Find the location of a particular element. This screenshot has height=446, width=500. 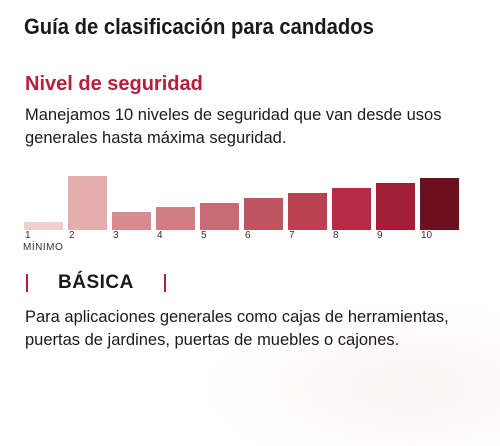

security-level-scale is located at coordinates (244, 200).